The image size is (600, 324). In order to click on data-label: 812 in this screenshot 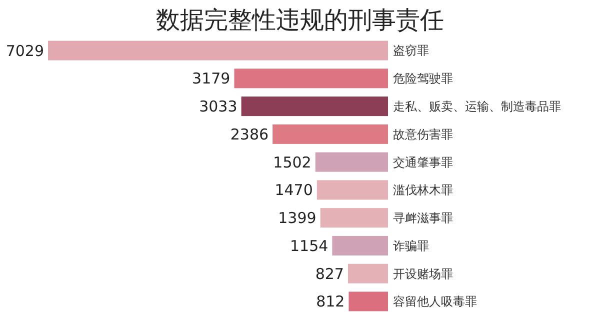, I will do `click(330, 301)`.